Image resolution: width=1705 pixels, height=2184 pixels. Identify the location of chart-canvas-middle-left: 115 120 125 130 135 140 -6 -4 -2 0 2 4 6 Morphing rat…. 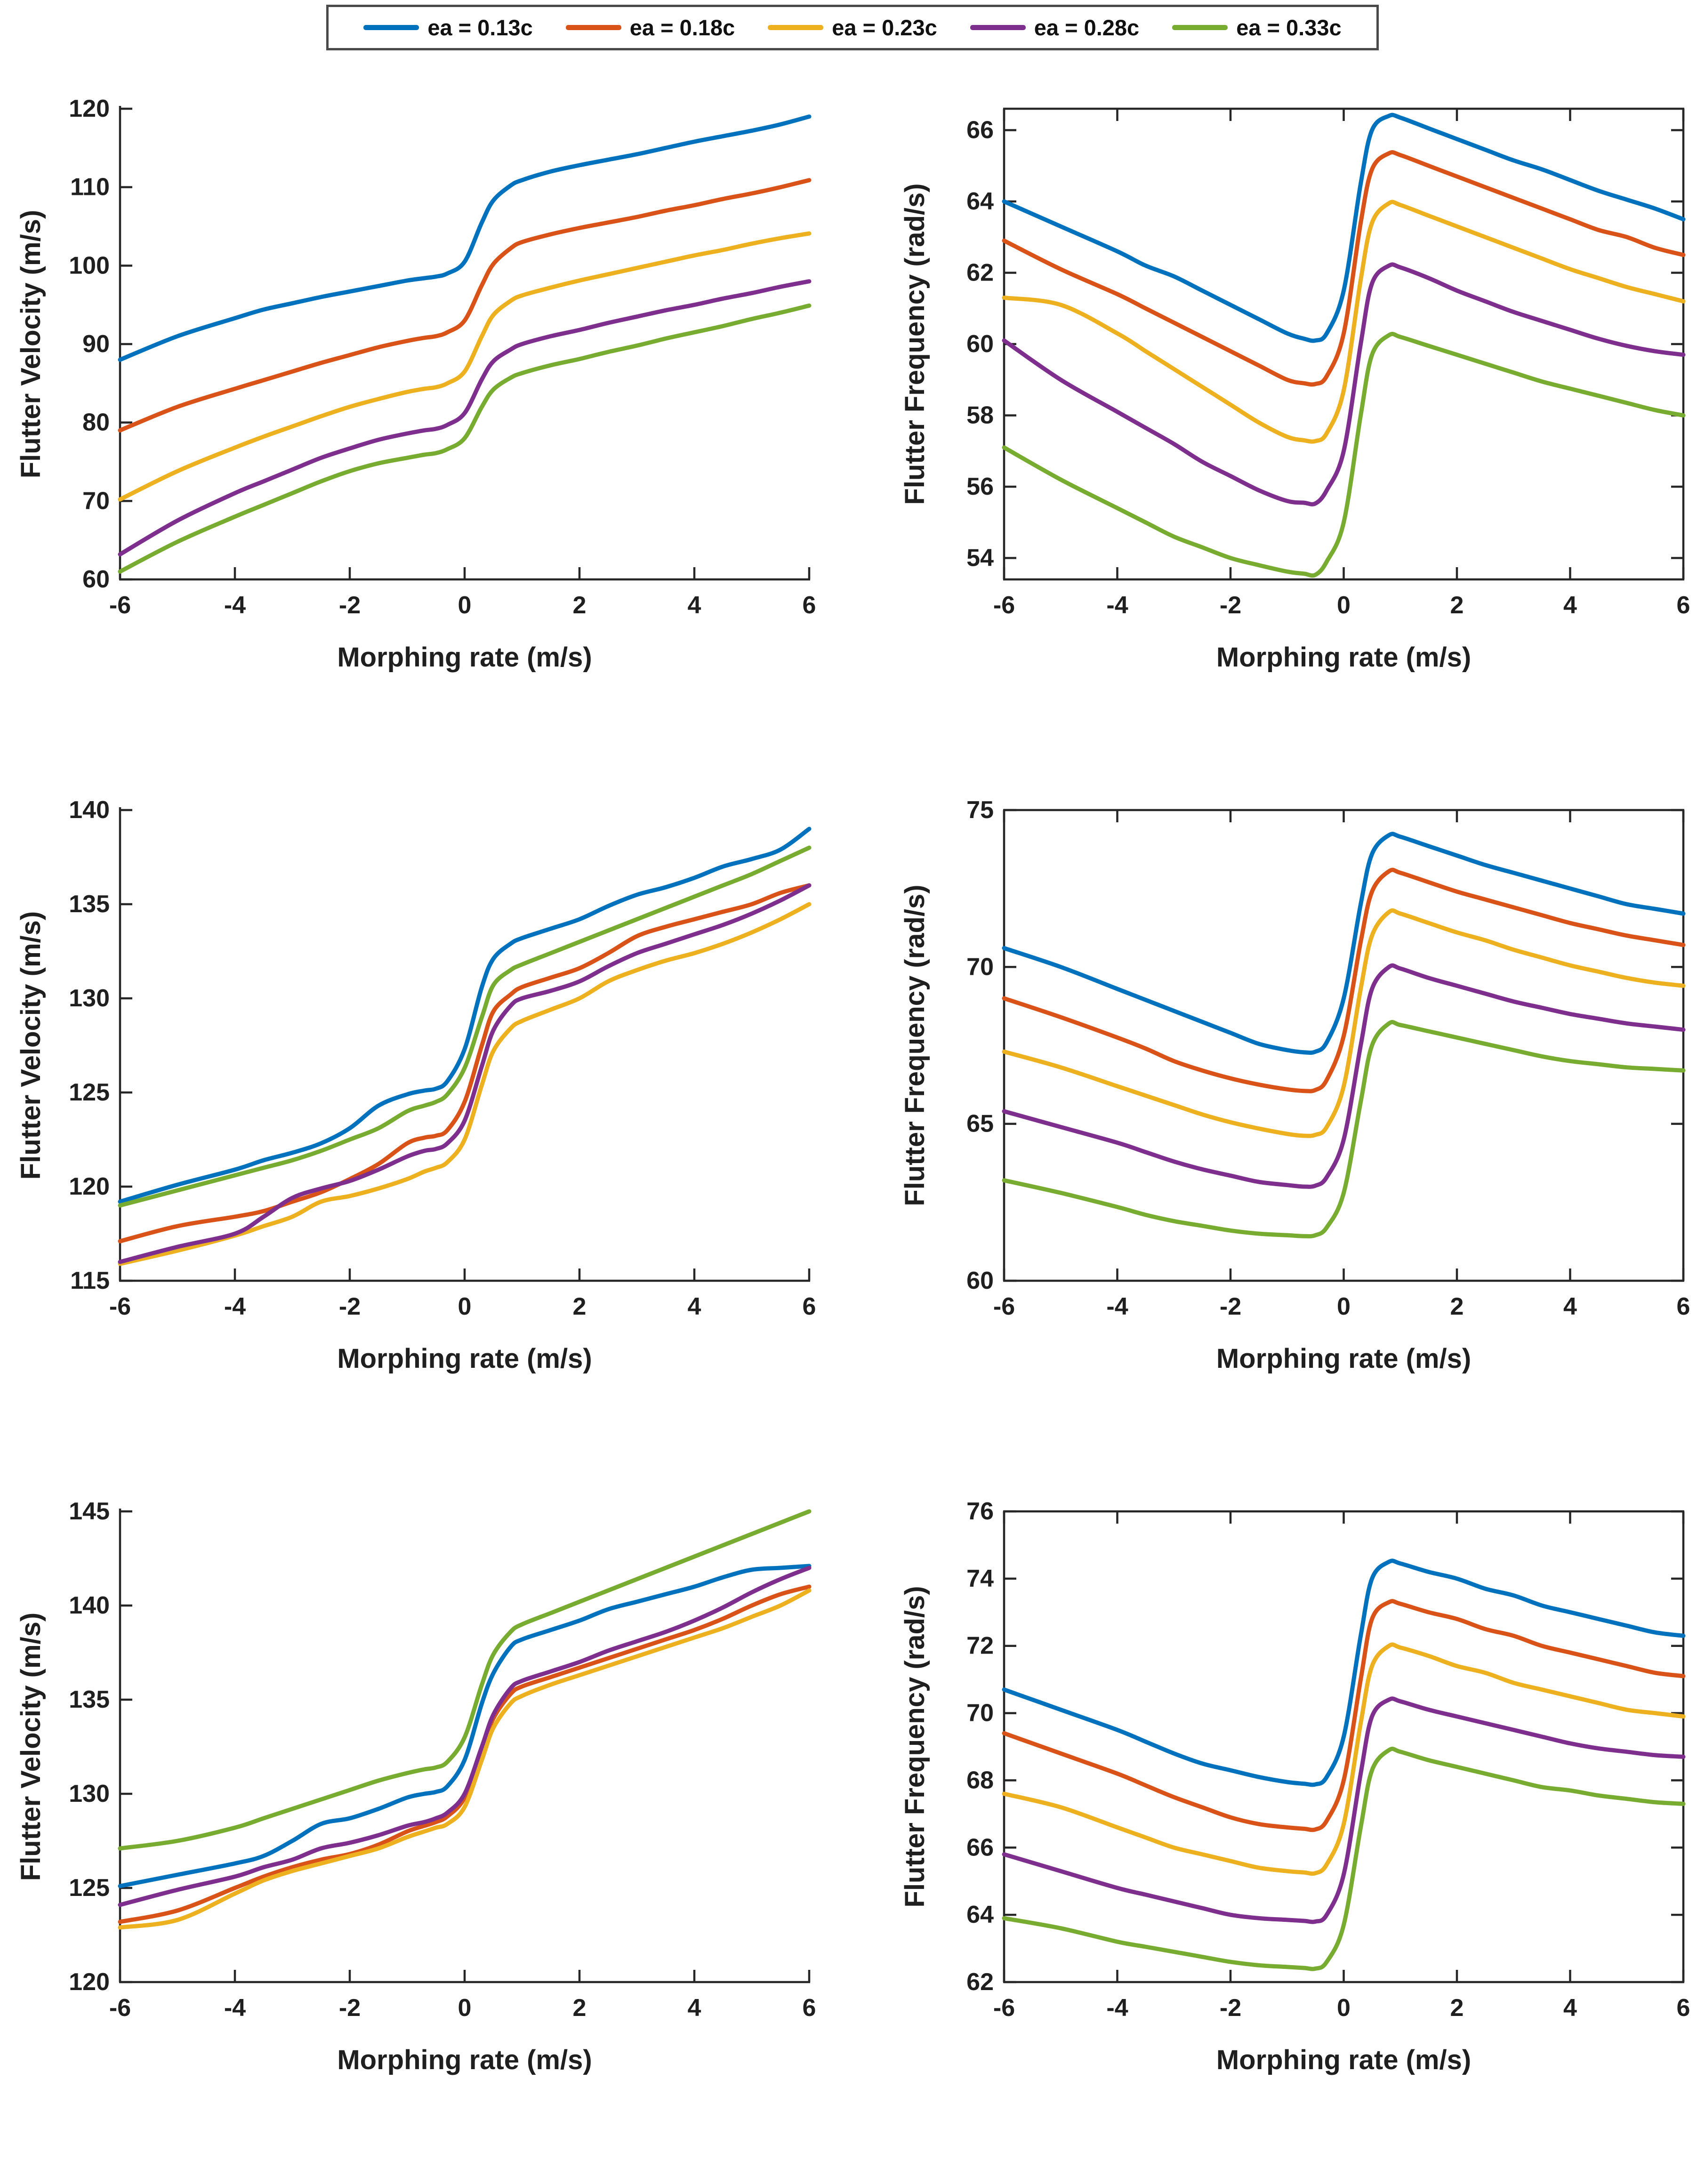
(416, 1085).